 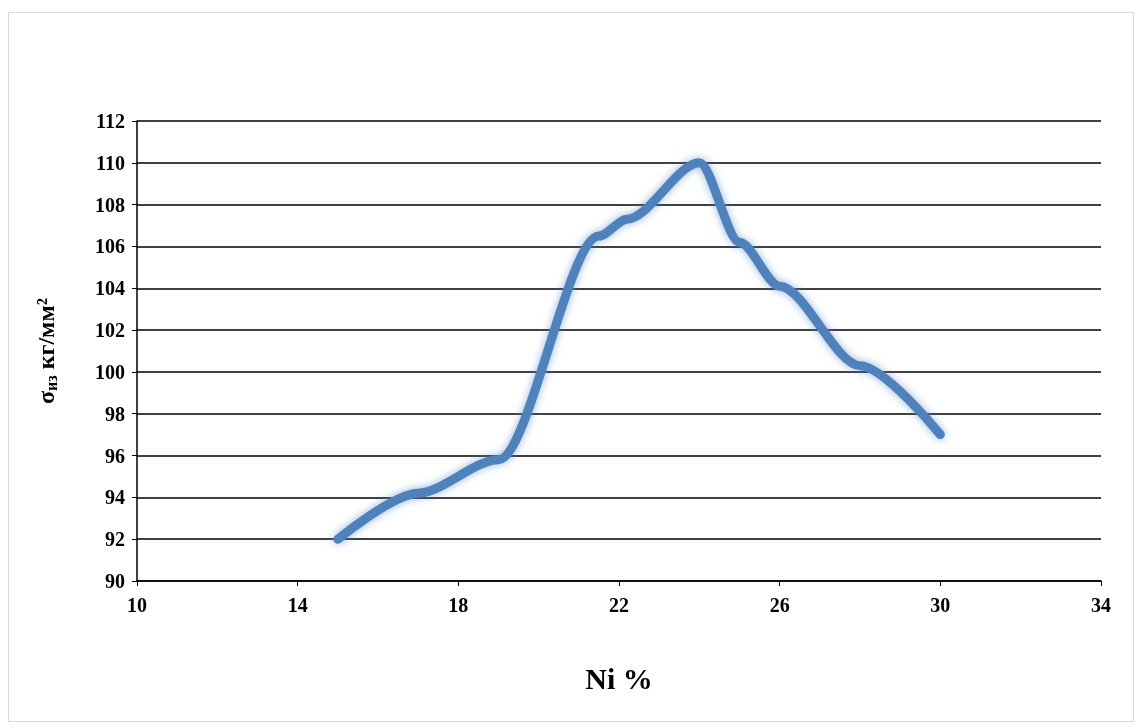 I want to click on x-tick-label: 18, so click(x=458, y=605).